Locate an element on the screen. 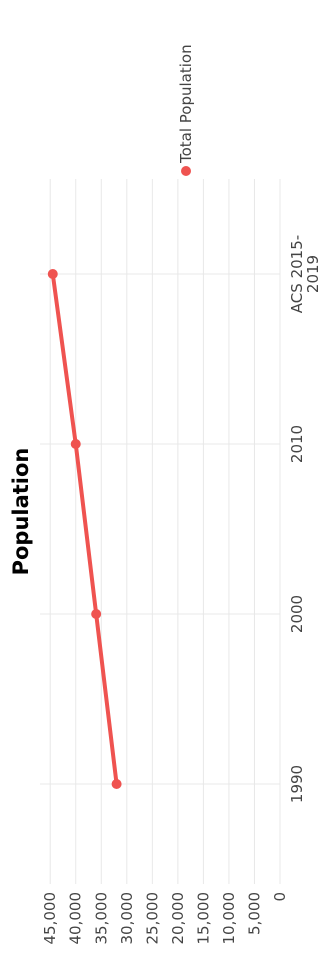 Image resolution: width=329 pixels, height=969 pixels. series-layer is located at coordinates (84, 529).